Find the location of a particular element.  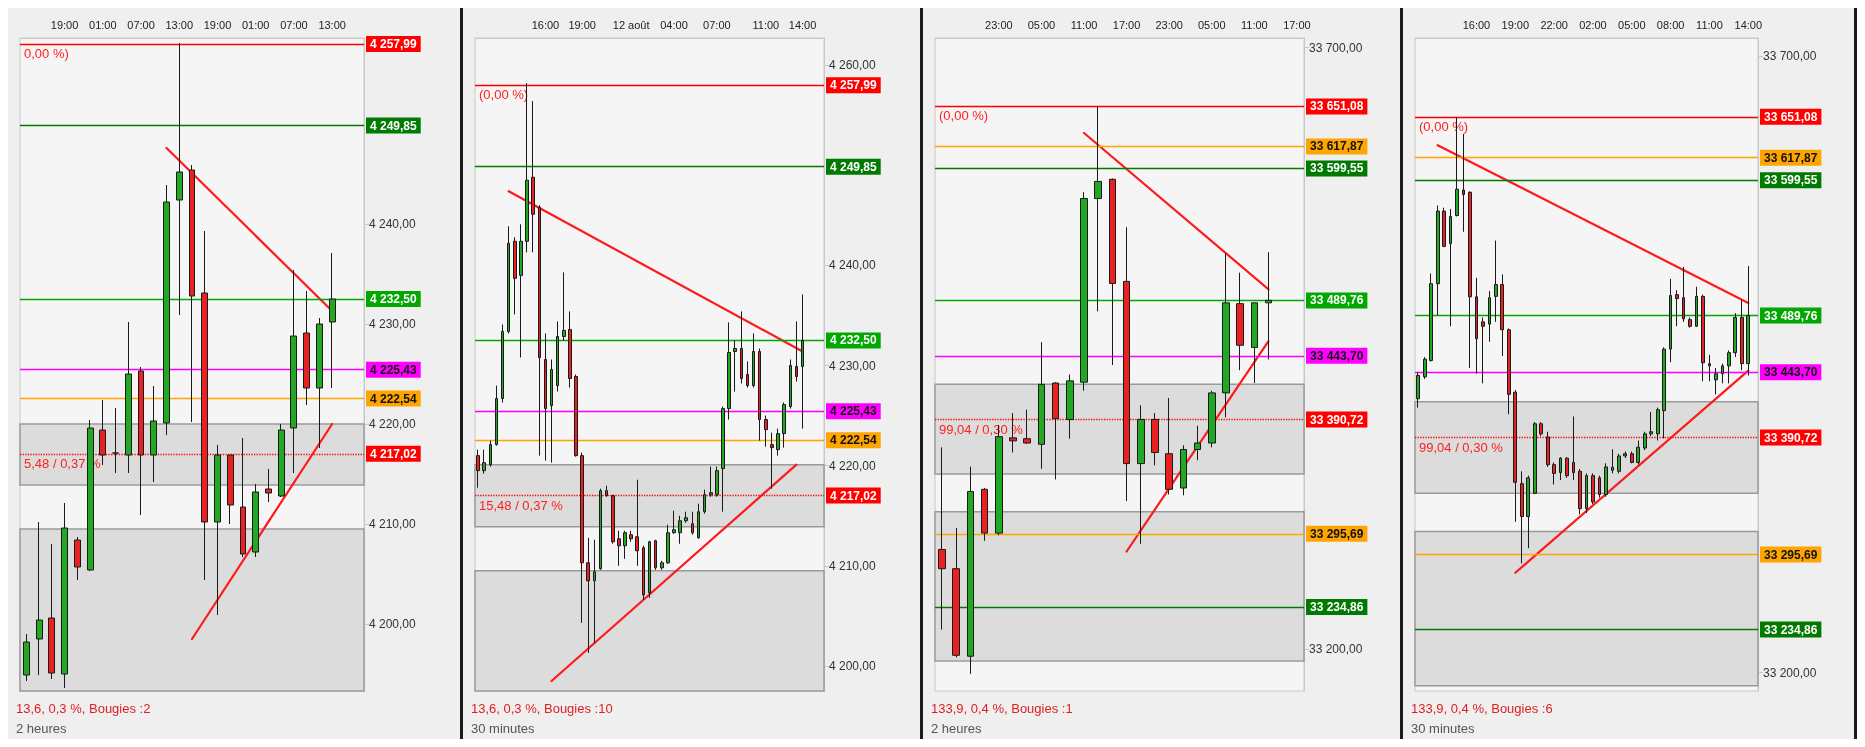

ref-line-label: 33 295,69 is located at coordinates (1791, 554).